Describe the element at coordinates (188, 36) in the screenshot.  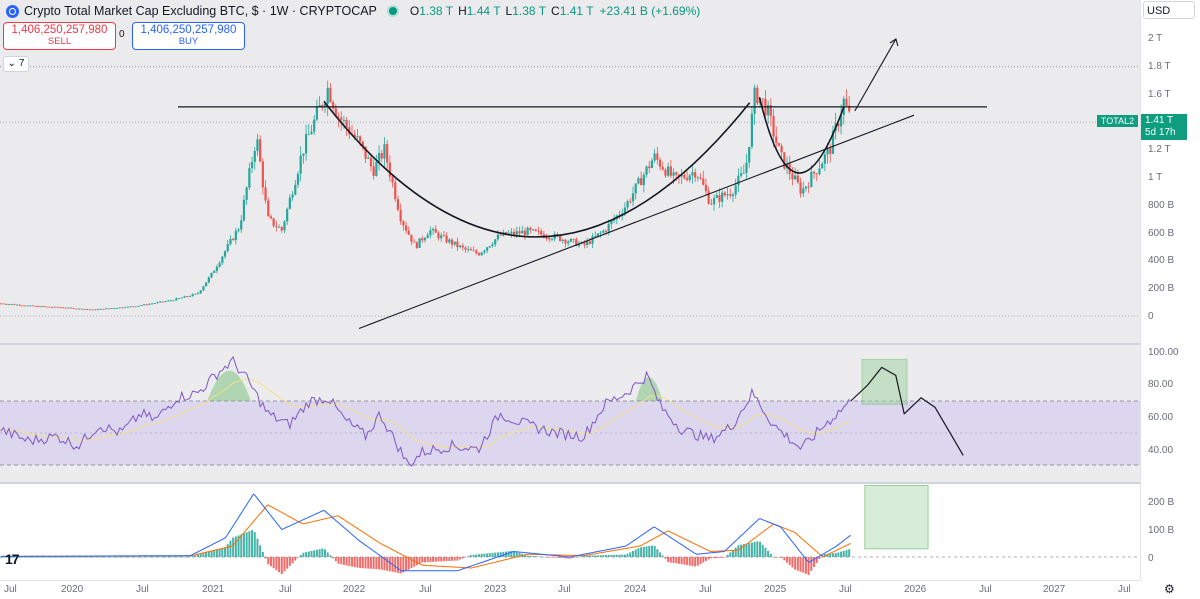
I see `buy-button: 1,406,250,257,980 BUY` at that location.